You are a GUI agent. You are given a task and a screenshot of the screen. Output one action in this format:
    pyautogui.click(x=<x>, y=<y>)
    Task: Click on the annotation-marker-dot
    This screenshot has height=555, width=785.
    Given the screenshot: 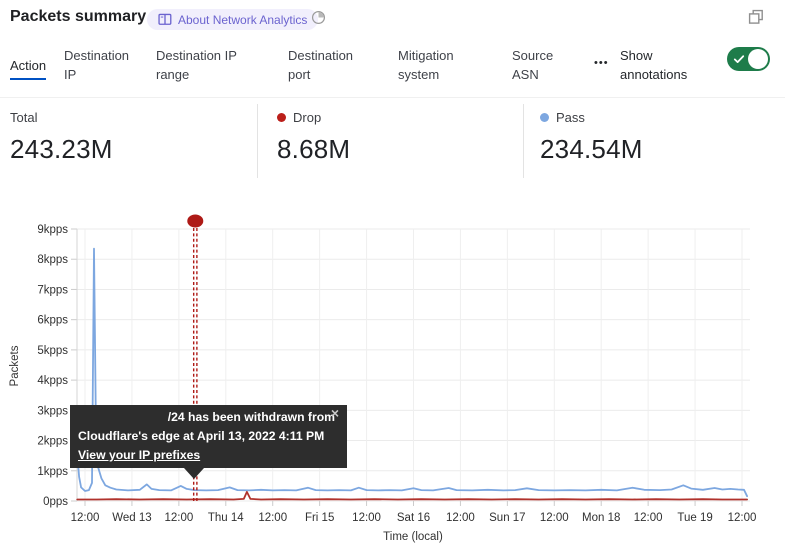 What is the action you would take?
    pyautogui.click(x=195, y=221)
    